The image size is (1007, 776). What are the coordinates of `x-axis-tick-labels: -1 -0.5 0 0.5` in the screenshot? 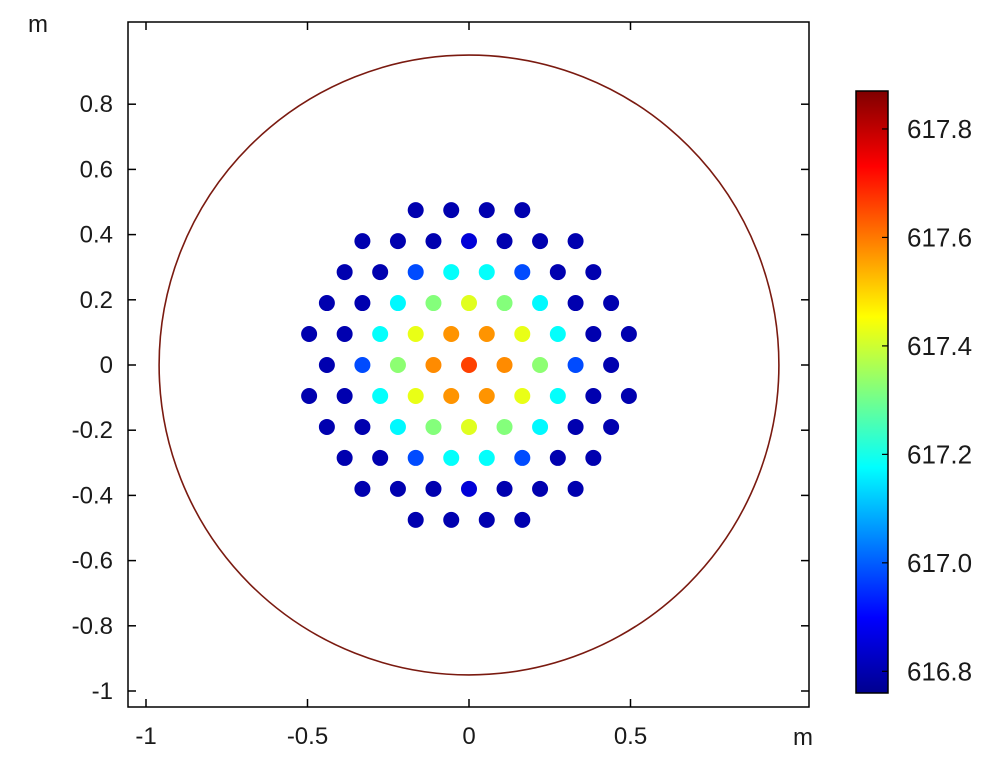 It's located at (391, 736).